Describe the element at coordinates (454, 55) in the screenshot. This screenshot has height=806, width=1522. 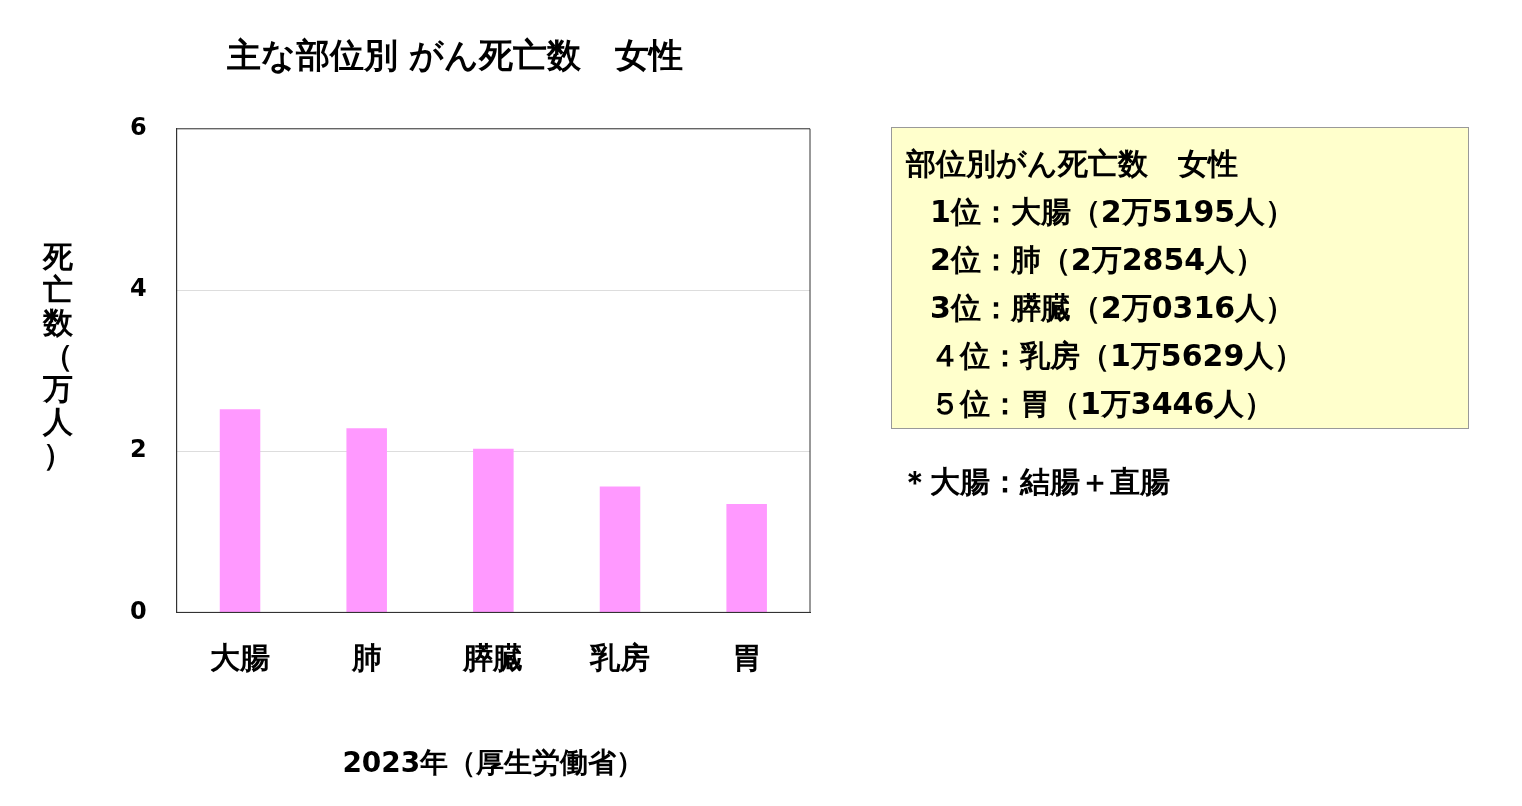
I see `chart-title: 主な部位別 がん死亡数 女性` at that location.